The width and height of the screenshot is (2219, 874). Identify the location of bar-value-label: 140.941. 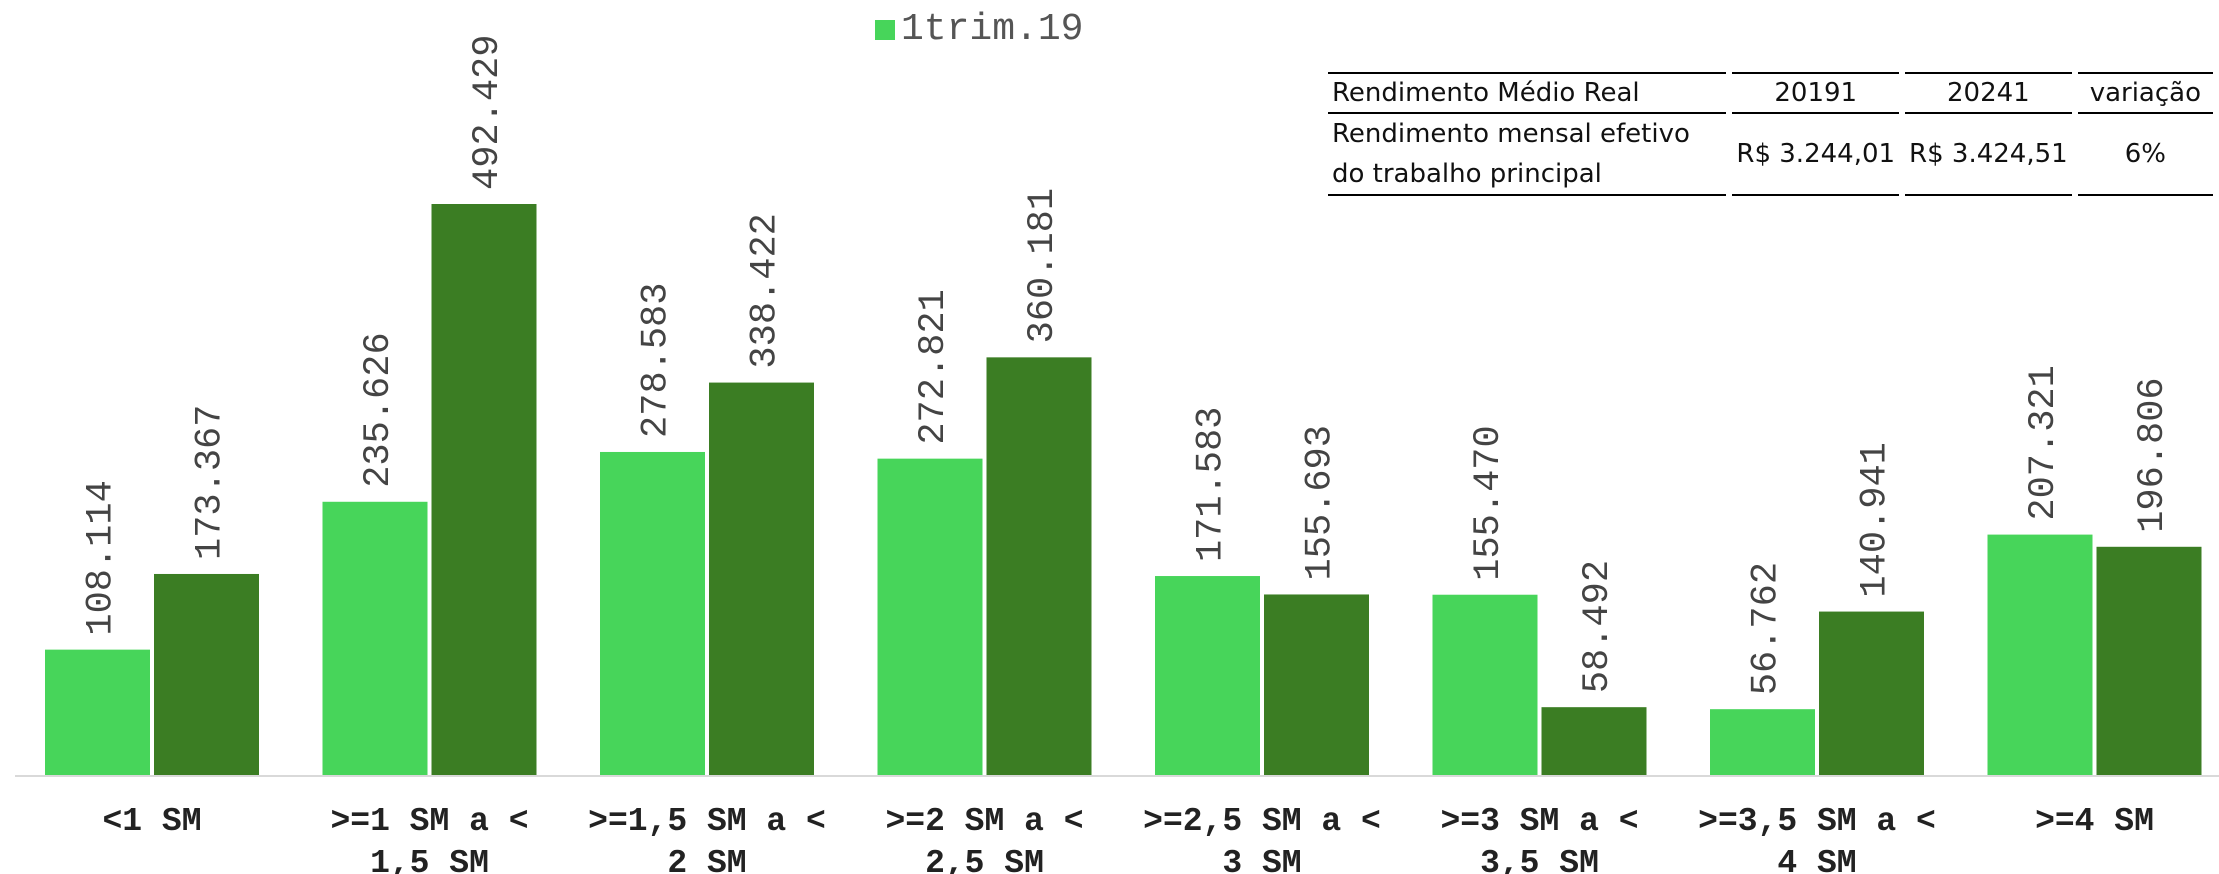
(1876, 519).